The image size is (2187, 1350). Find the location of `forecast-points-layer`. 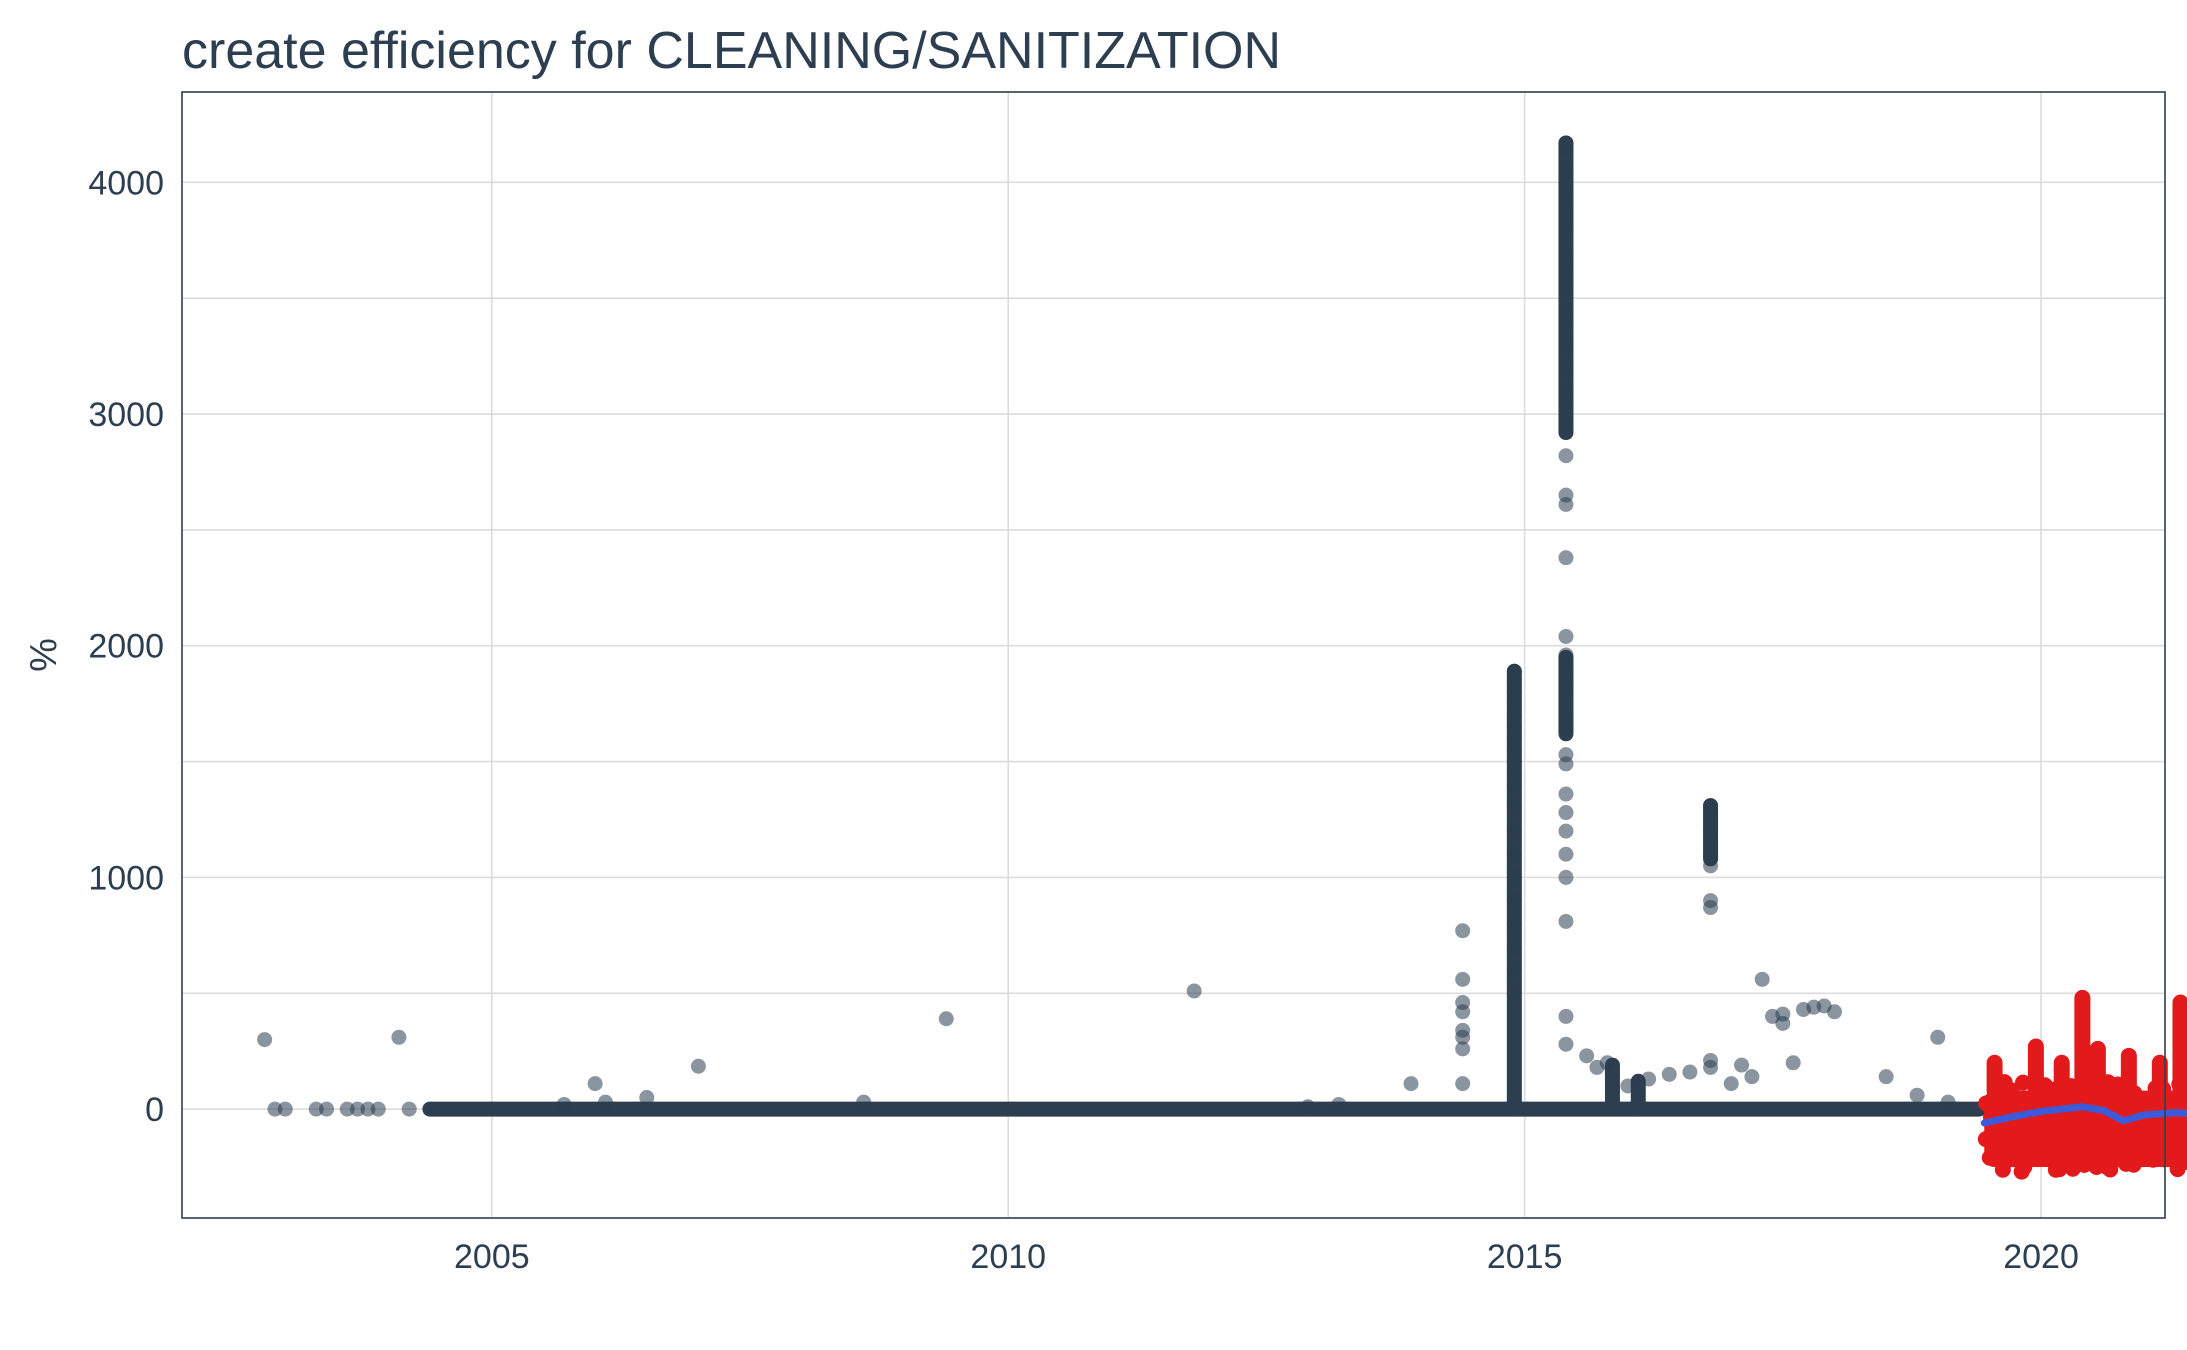

forecast-points-layer is located at coordinates (2082, 1084).